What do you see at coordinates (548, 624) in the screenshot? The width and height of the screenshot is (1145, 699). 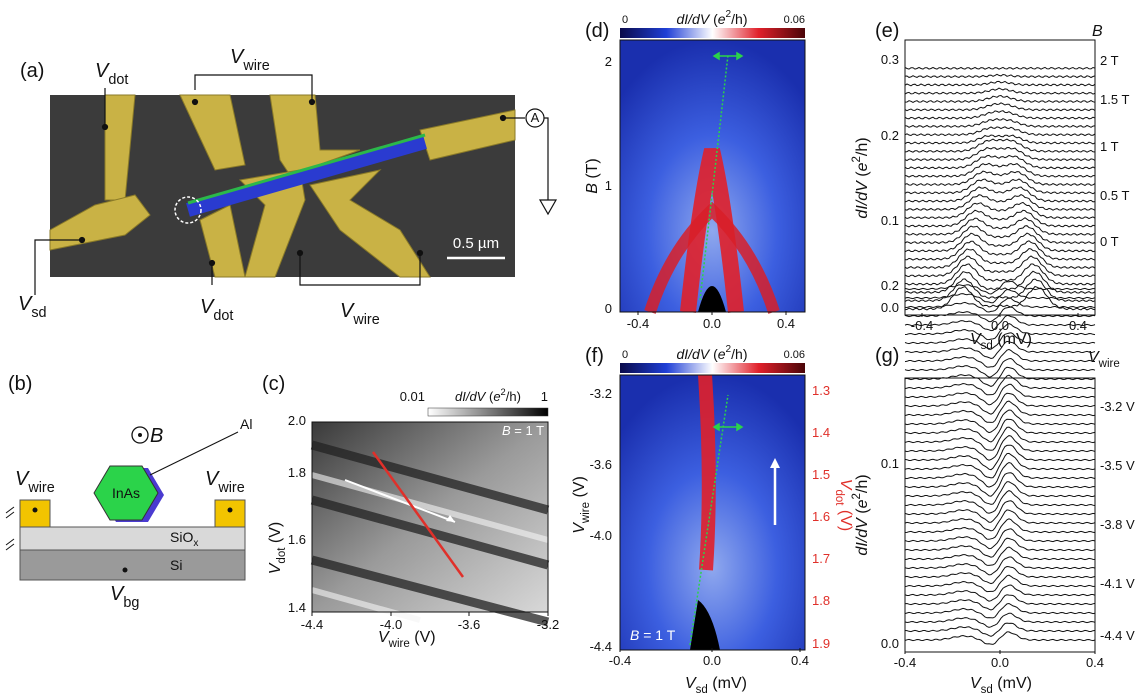 I see `text-part: -3.2` at bounding box center [548, 624].